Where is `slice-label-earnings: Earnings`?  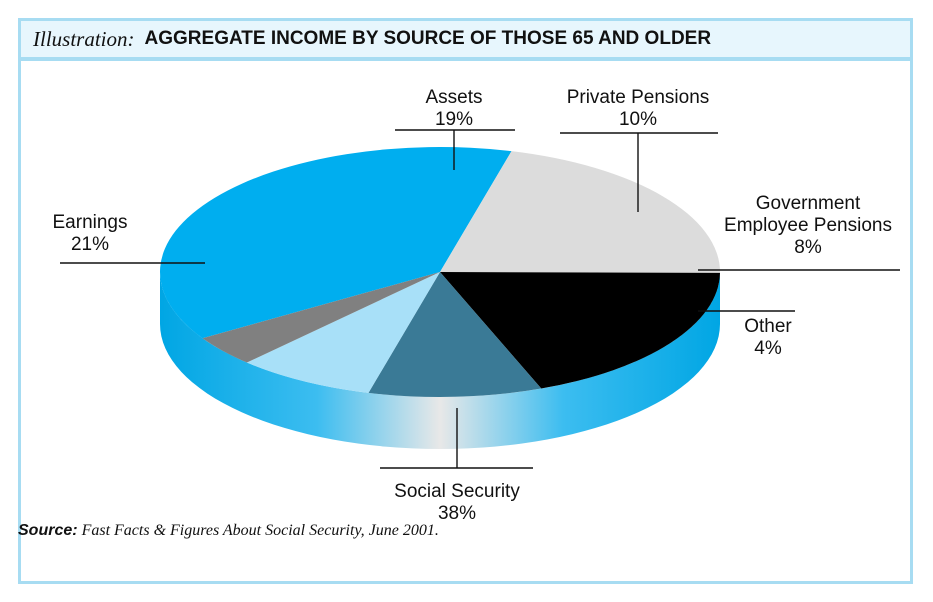
slice-label-earnings: Earnings is located at coordinates (90, 222).